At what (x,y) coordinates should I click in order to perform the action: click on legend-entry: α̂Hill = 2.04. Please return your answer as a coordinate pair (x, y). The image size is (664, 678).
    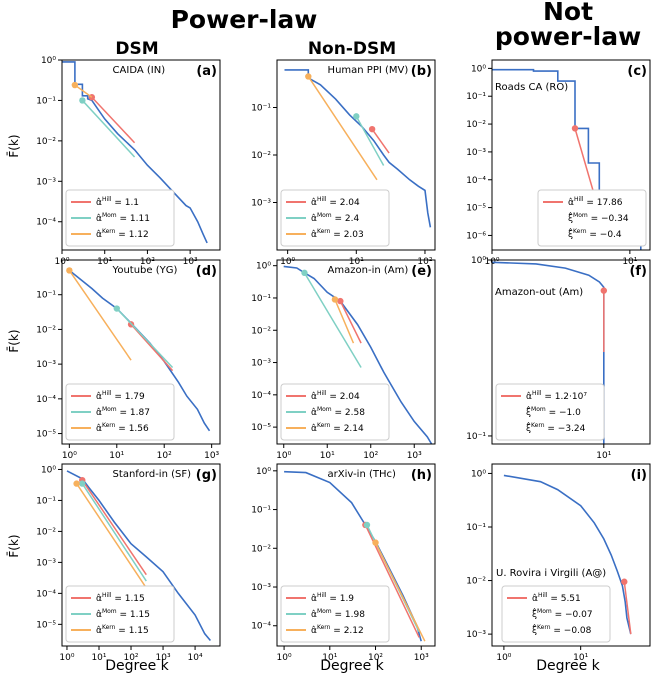
    Looking at the image, I should click on (335, 202).